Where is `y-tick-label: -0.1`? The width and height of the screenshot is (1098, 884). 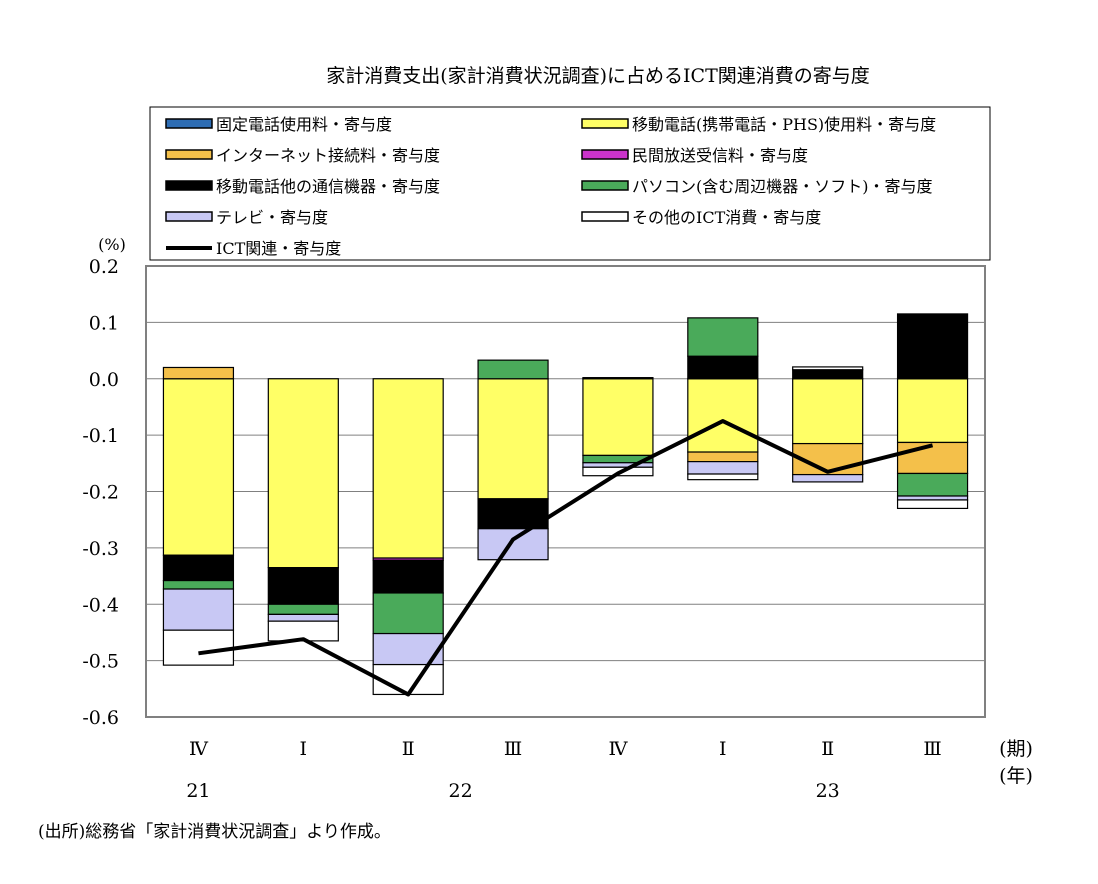
y-tick-label: -0.1 is located at coordinates (100, 436).